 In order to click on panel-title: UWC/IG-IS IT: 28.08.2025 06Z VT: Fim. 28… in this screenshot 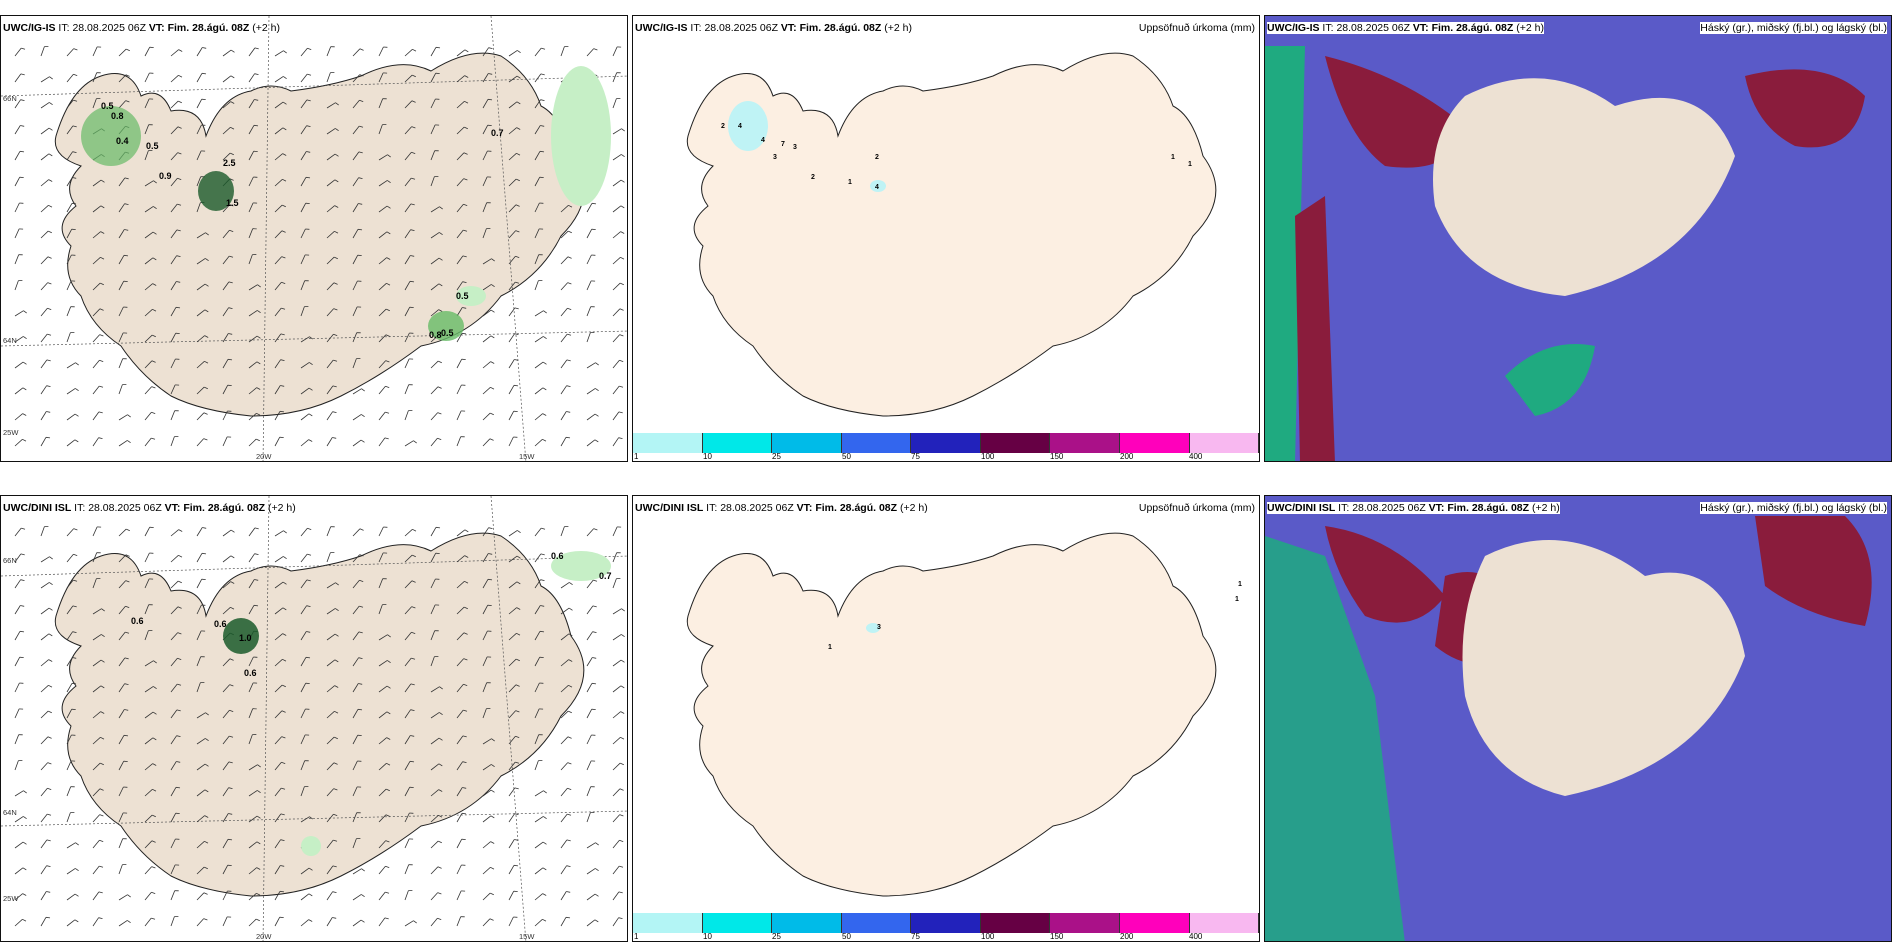, I will do `click(773, 28)`.